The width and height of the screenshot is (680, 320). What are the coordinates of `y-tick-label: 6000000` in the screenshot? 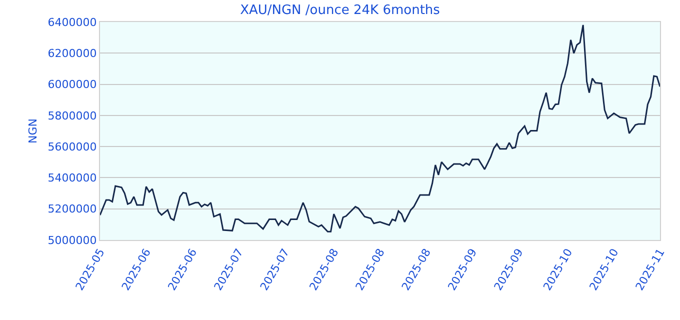 It's located at (72, 85).